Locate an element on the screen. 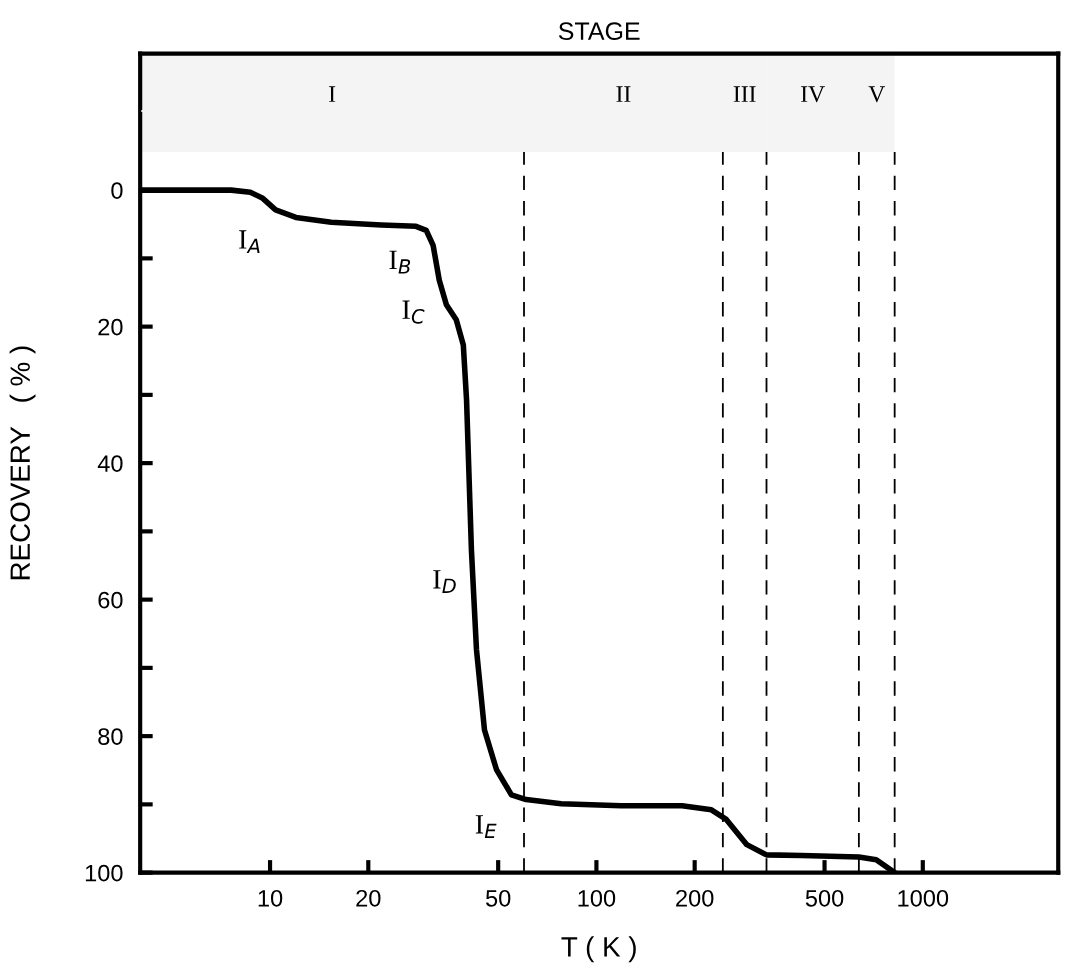  x-tick-label: 1000 is located at coordinates (923, 898).